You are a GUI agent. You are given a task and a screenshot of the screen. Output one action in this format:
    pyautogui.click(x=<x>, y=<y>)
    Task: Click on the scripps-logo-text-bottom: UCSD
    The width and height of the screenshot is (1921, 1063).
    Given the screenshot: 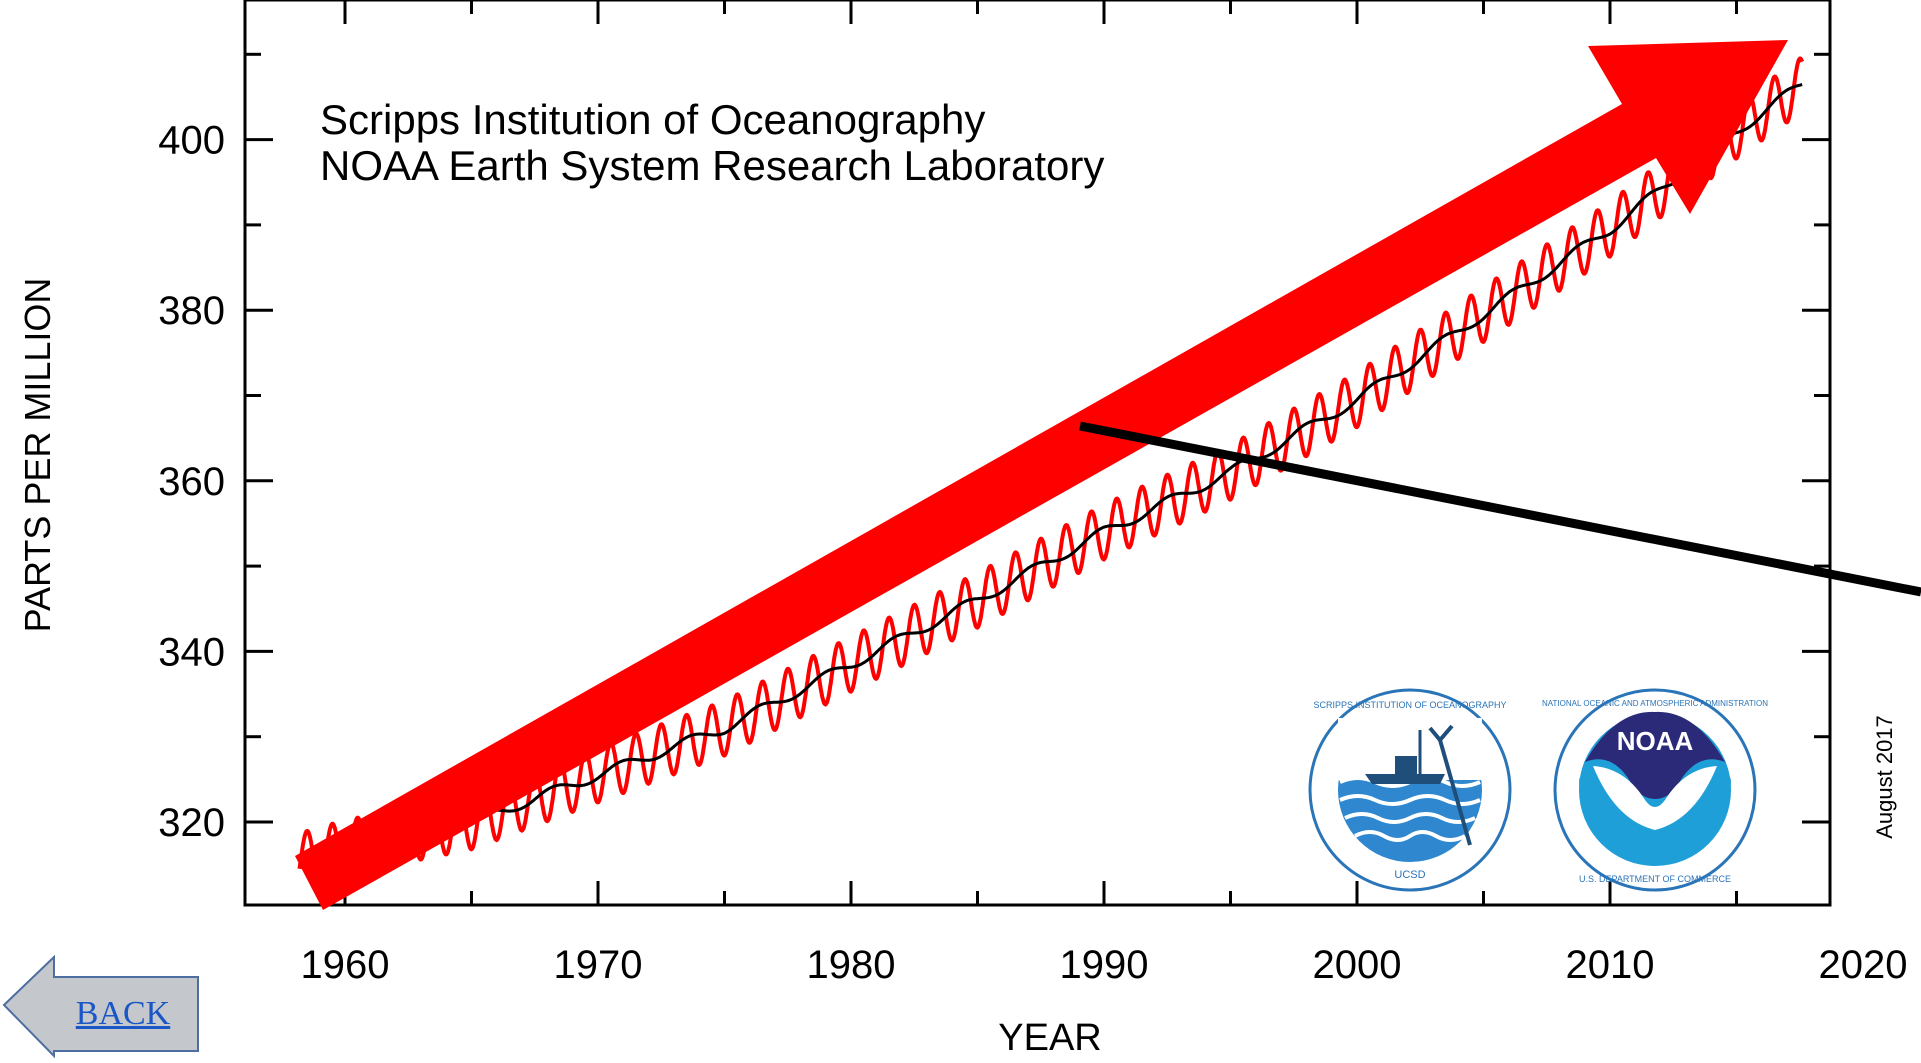 What is the action you would take?
    pyautogui.click(x=1409, y=875)
    